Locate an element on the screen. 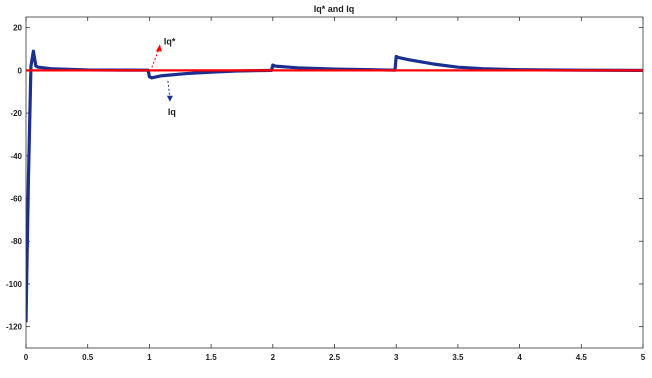  y-tick-label: -20 is located at coordinates (16, 113).